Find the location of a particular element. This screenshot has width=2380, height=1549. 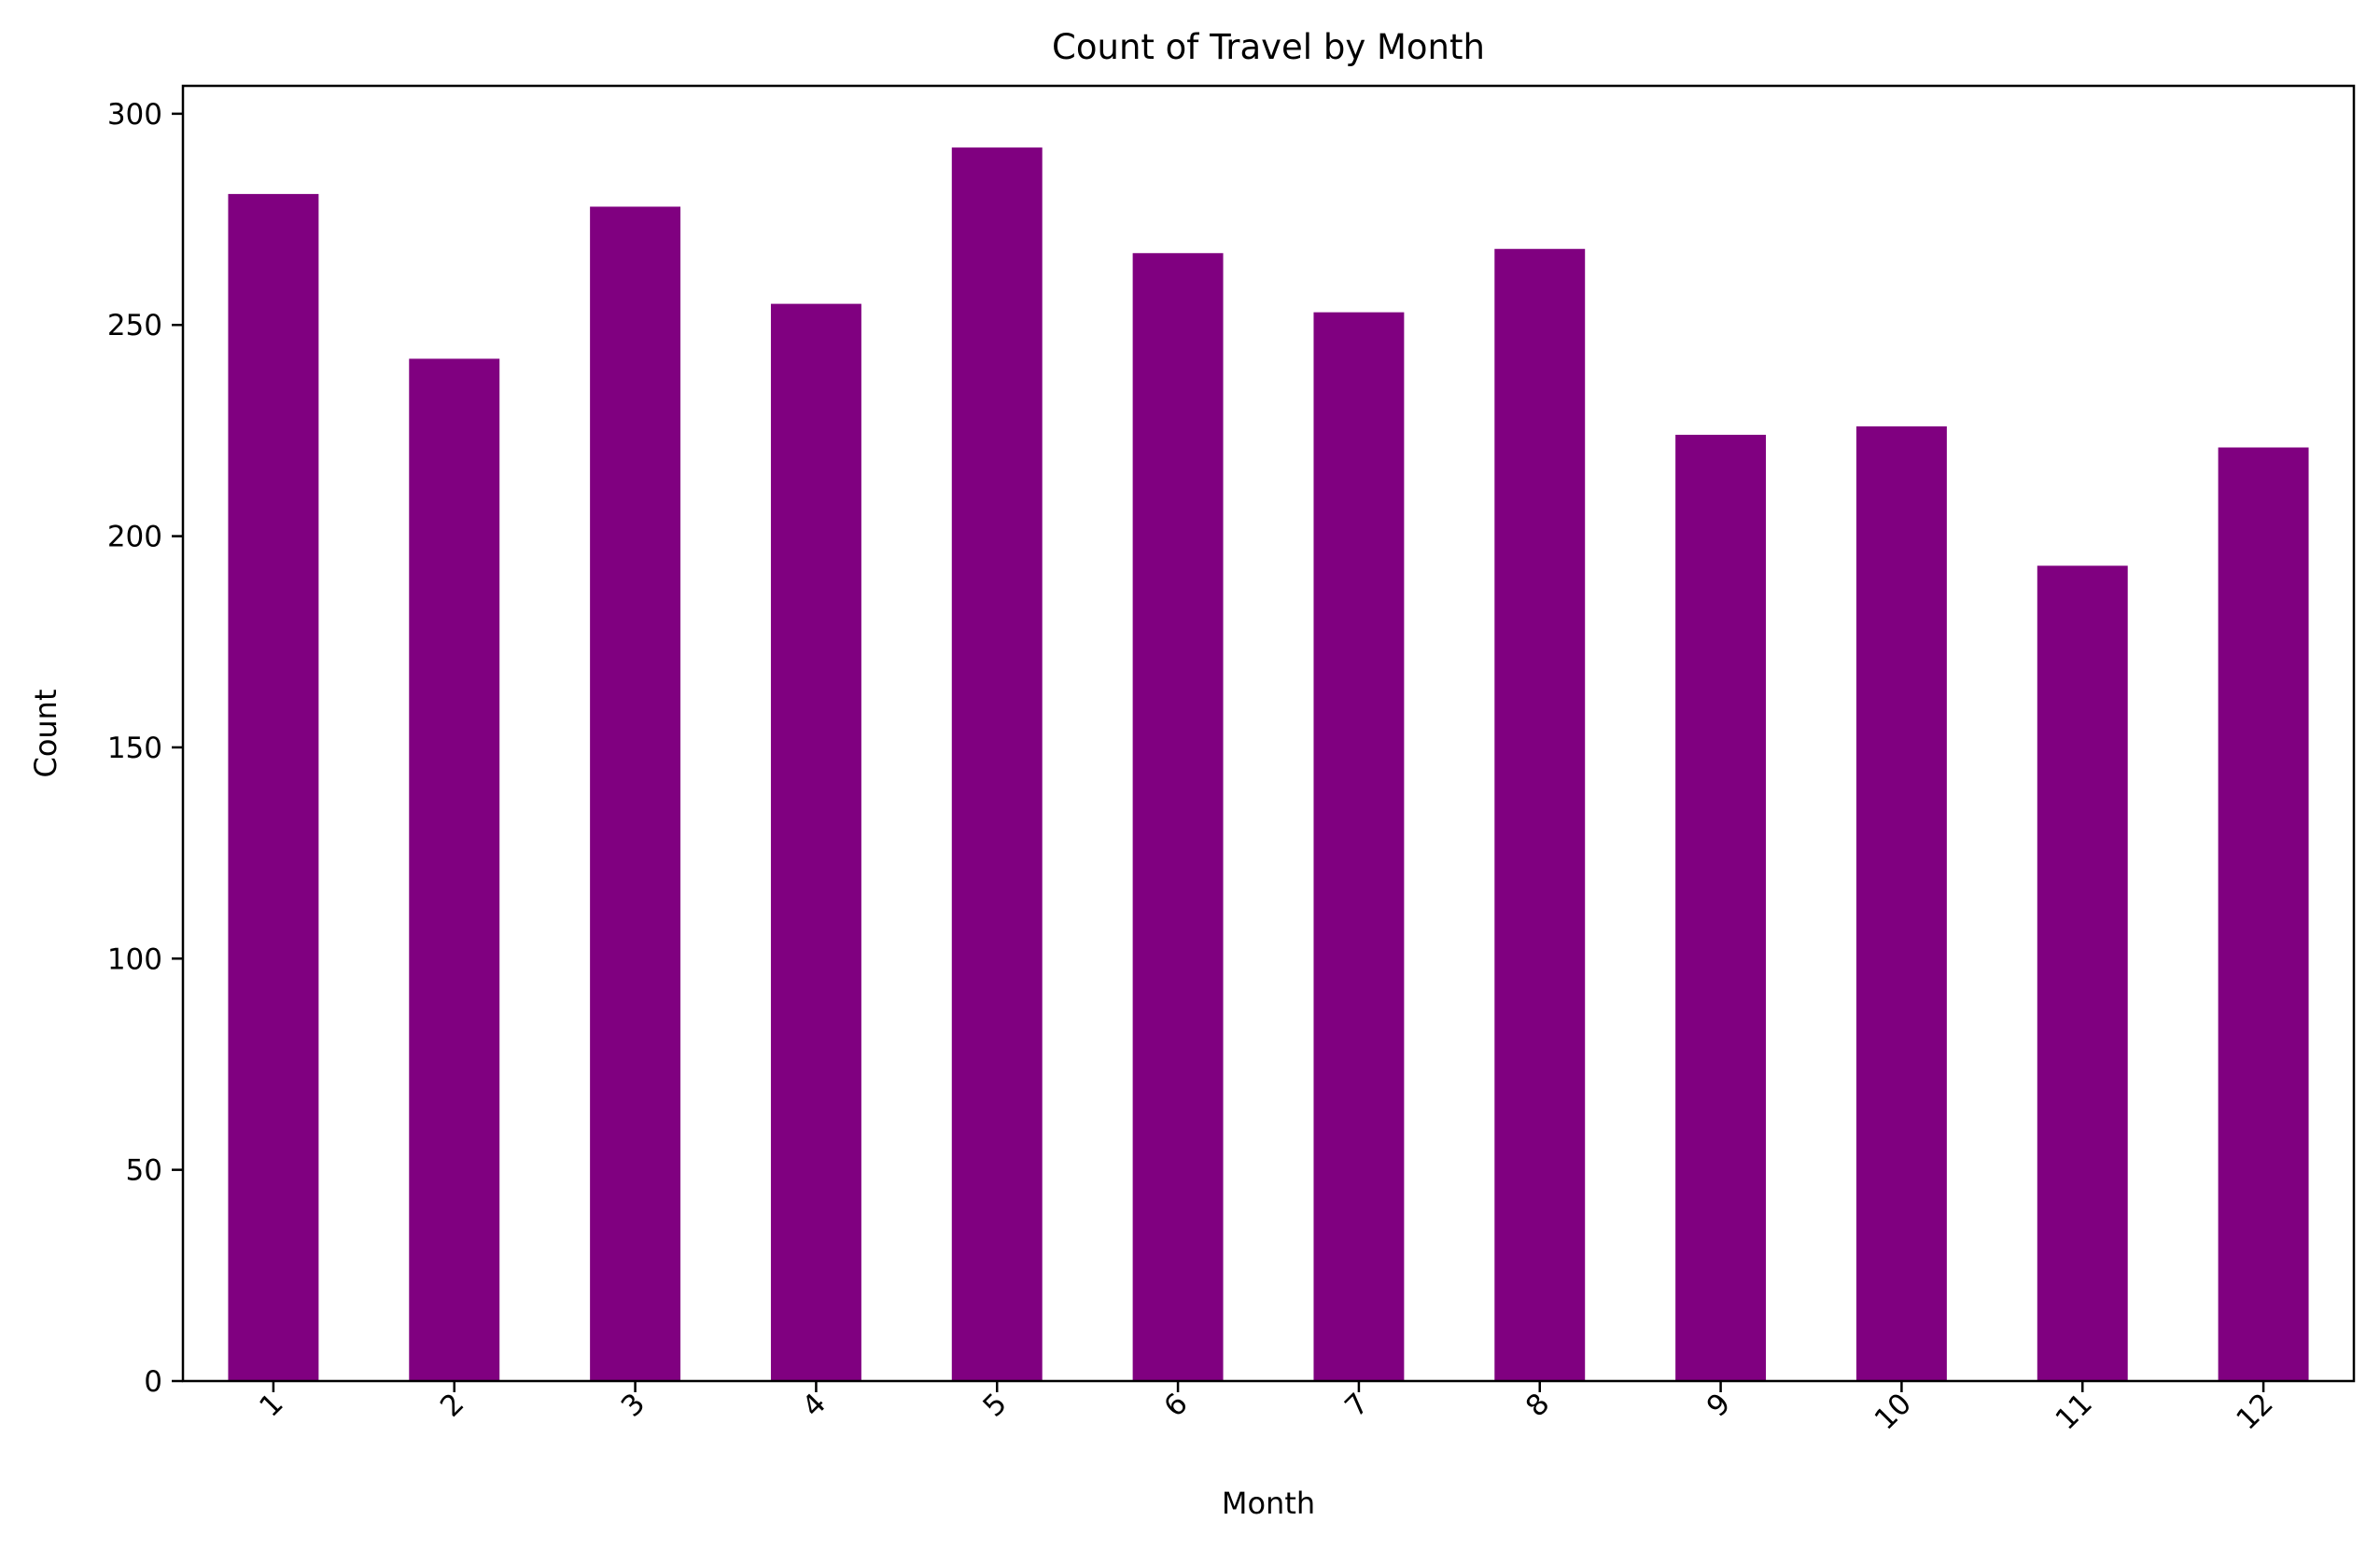

y-tick-label: 0 is located at coordinates (153, 1382).